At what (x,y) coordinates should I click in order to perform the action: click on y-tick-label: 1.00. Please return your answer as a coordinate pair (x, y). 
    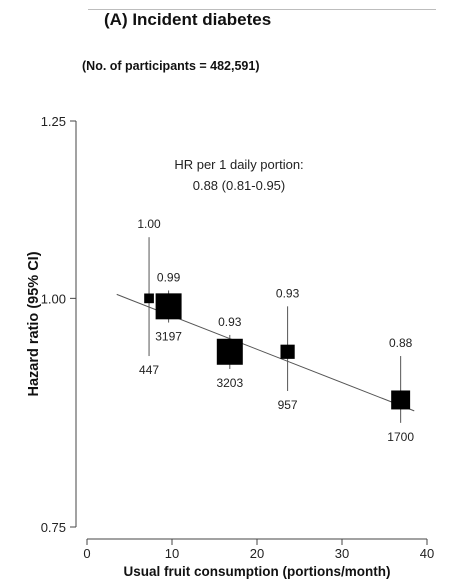
    Looking at the image, I should click on (53, 298).